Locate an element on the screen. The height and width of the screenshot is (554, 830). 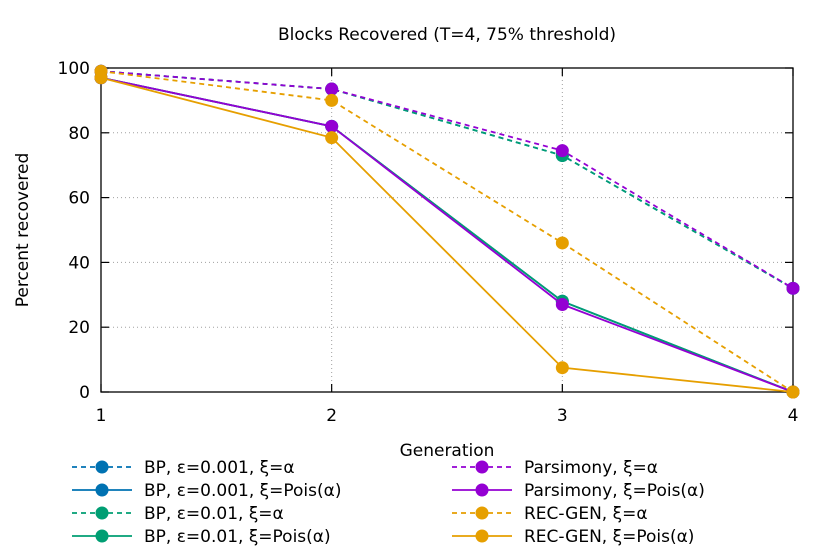
x-tick-label: 4 is located at coordinates (793, 416).